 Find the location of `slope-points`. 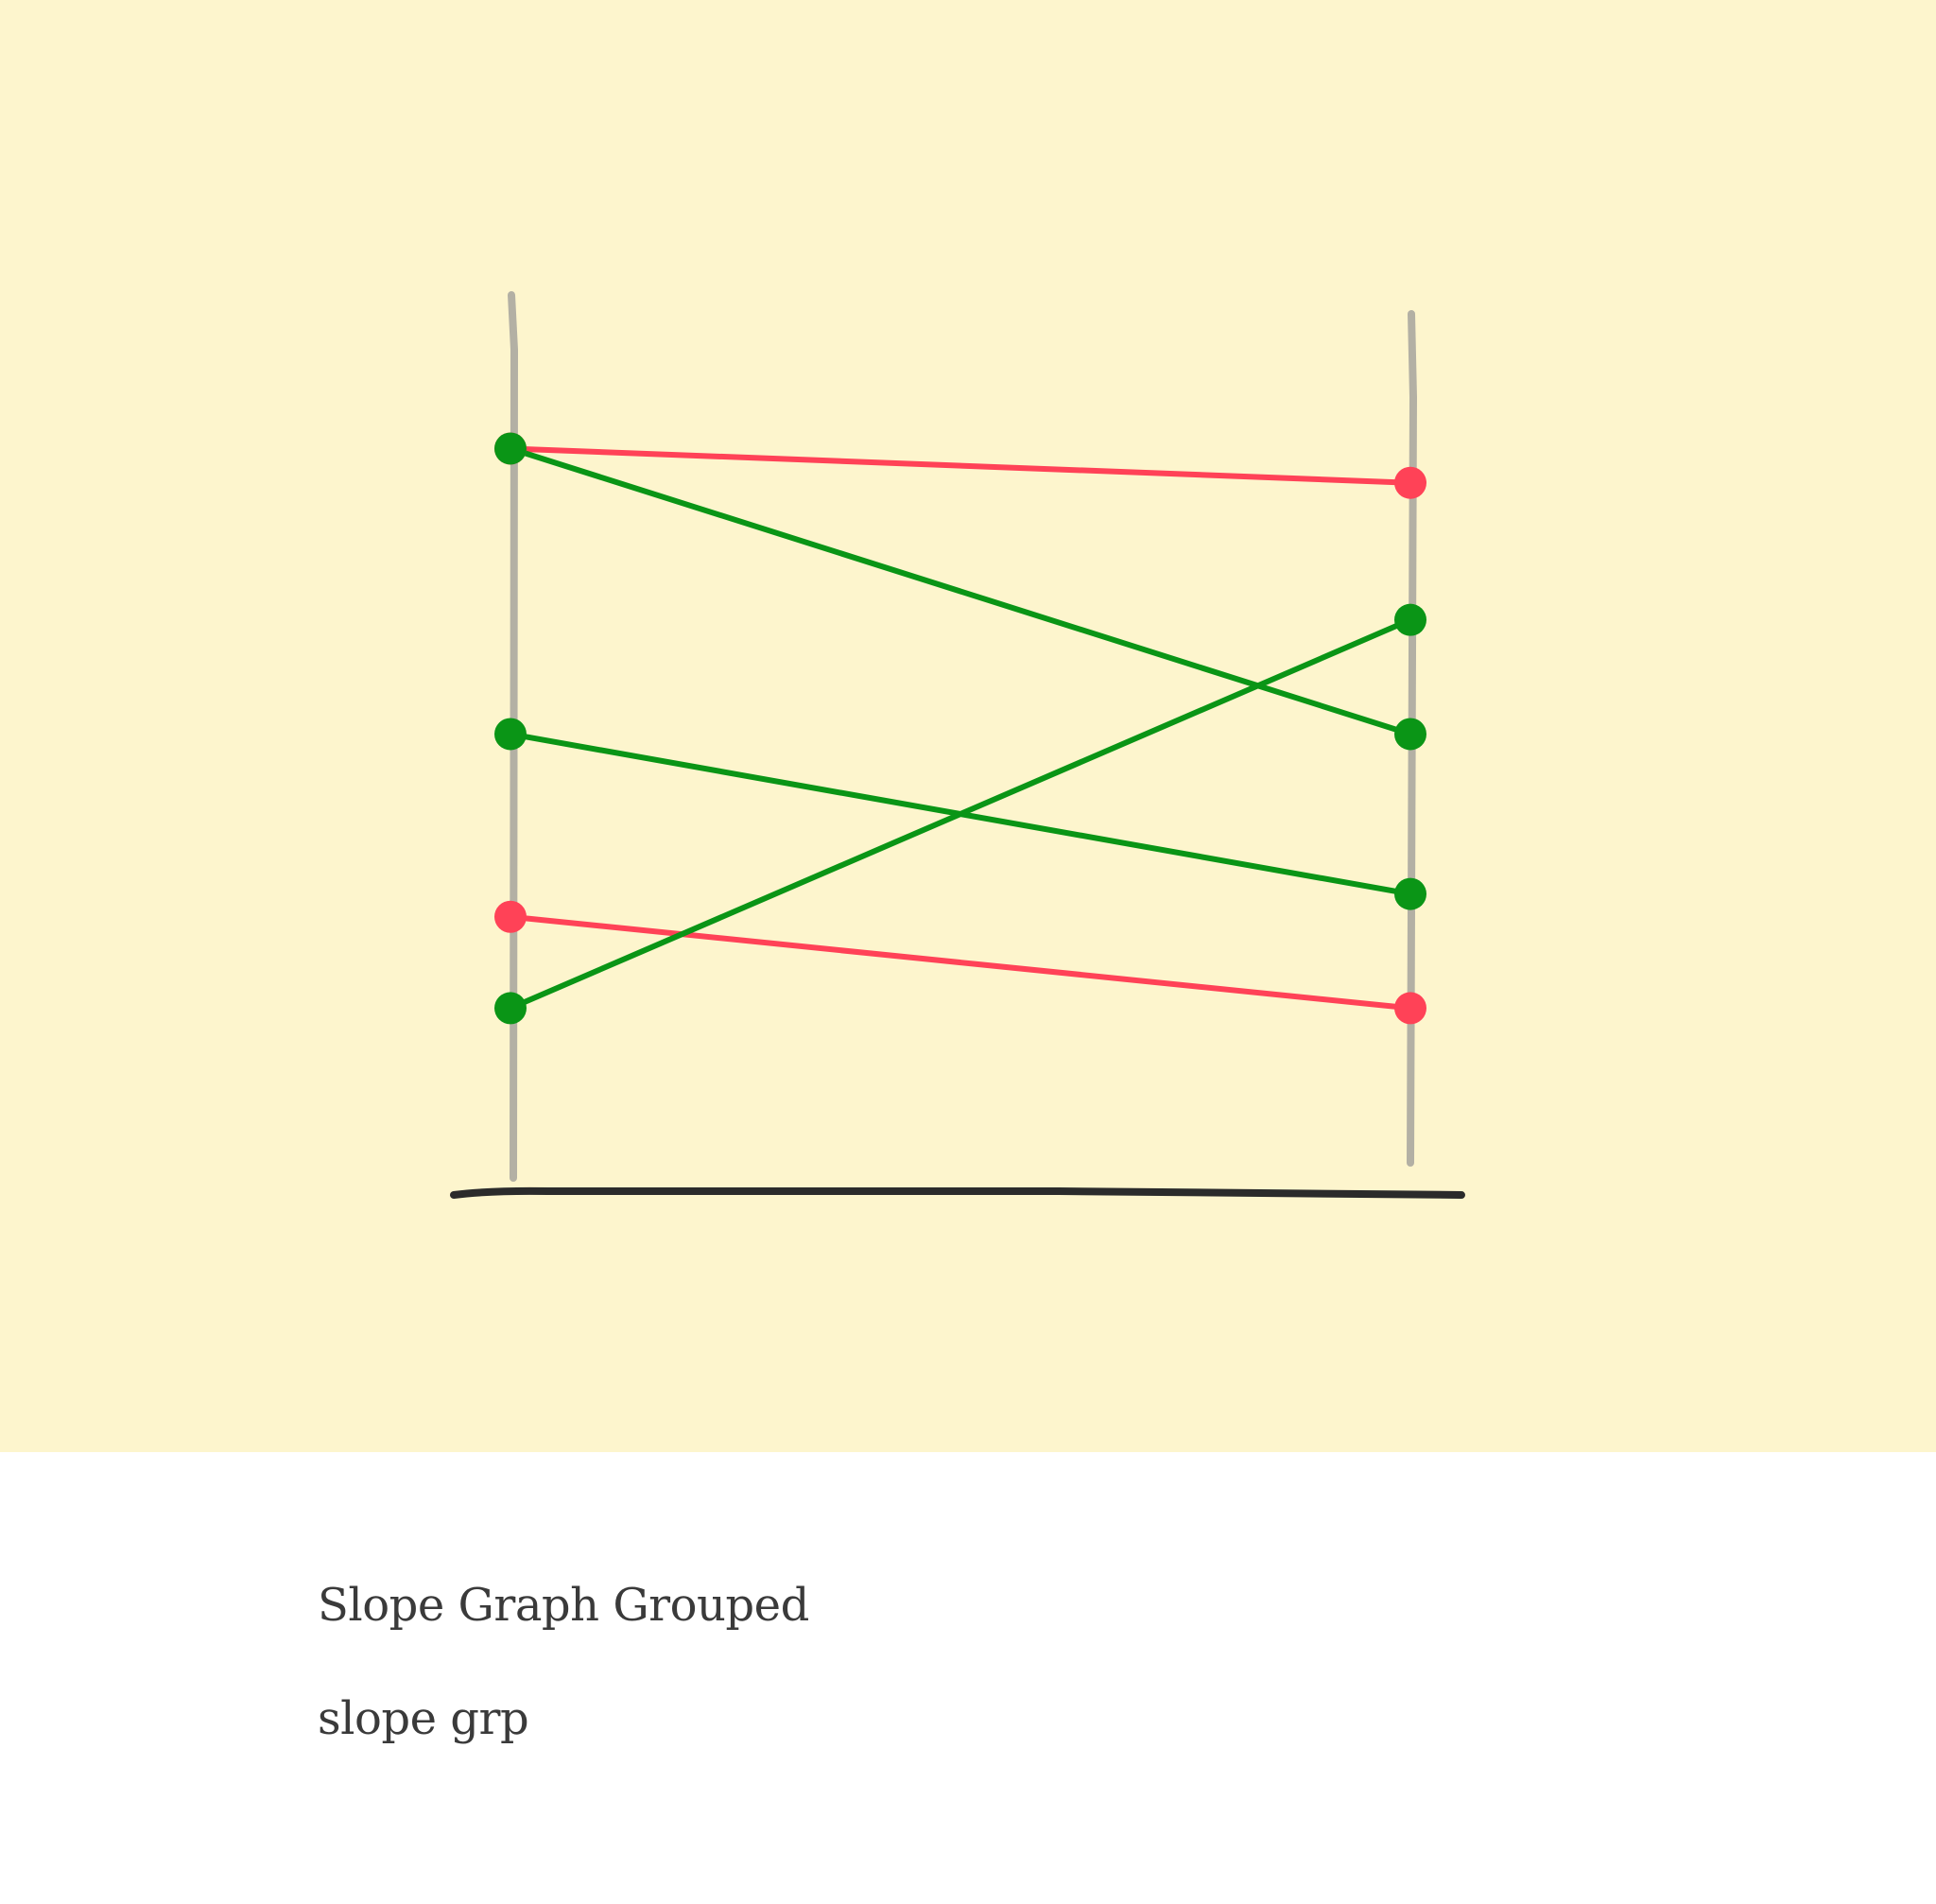

slope-points is located at coordinates (960, 728).